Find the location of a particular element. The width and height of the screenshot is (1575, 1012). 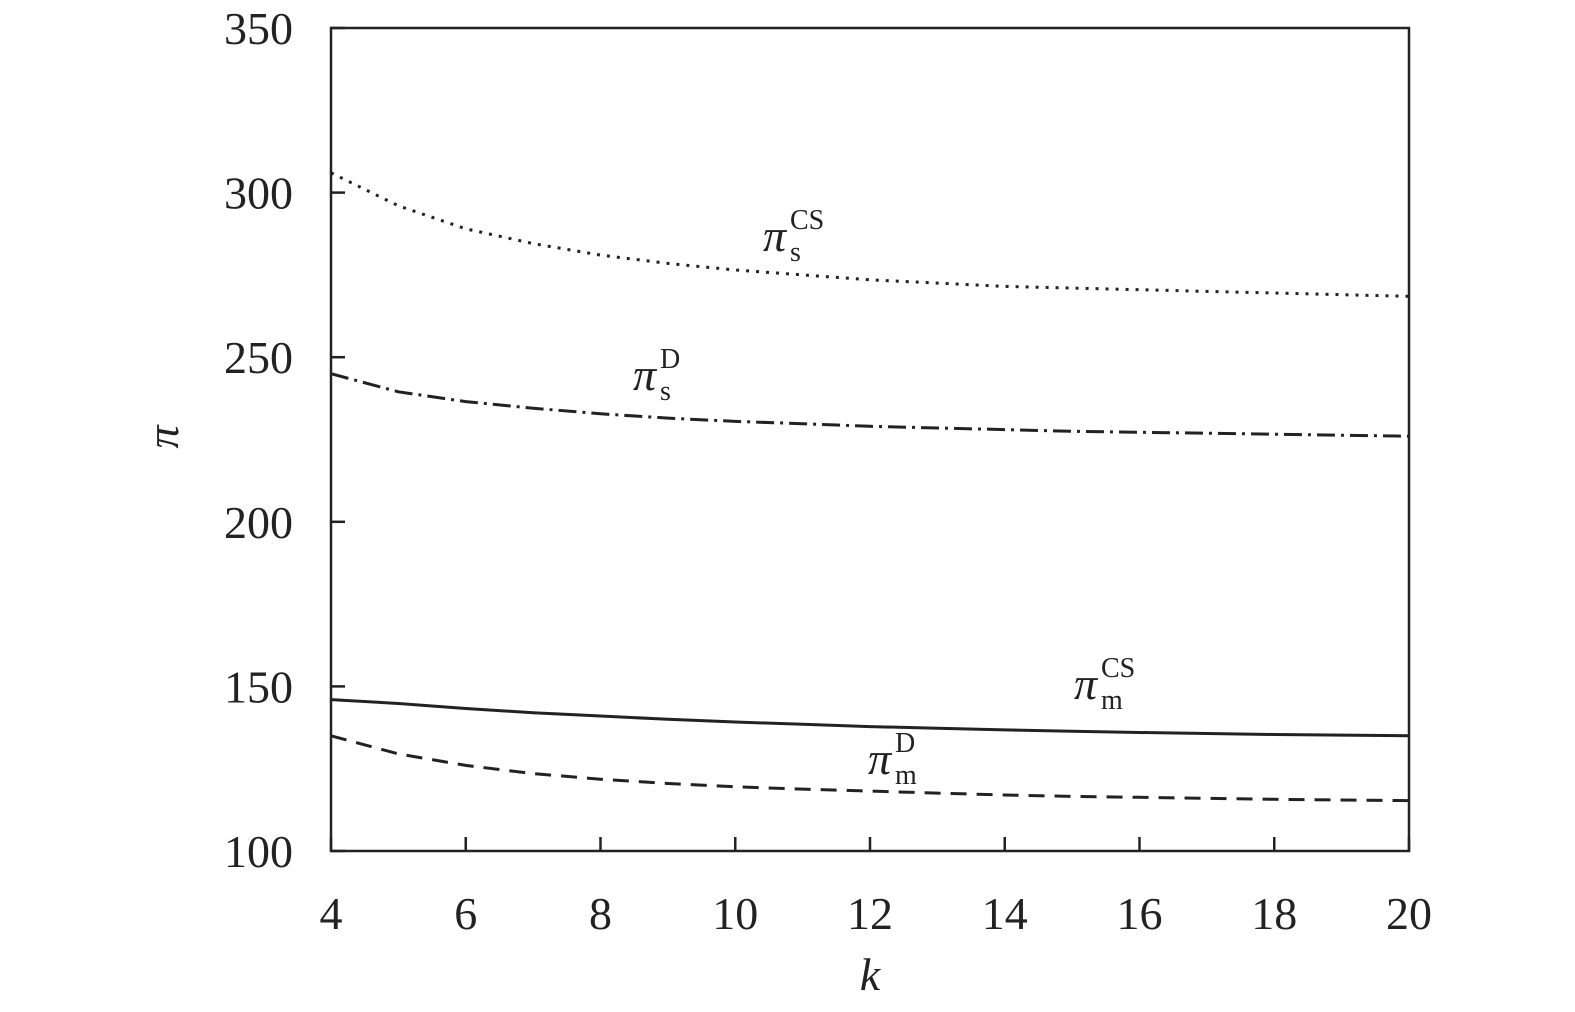

x-tick-label: 12 is located at coordinates (870, 913).